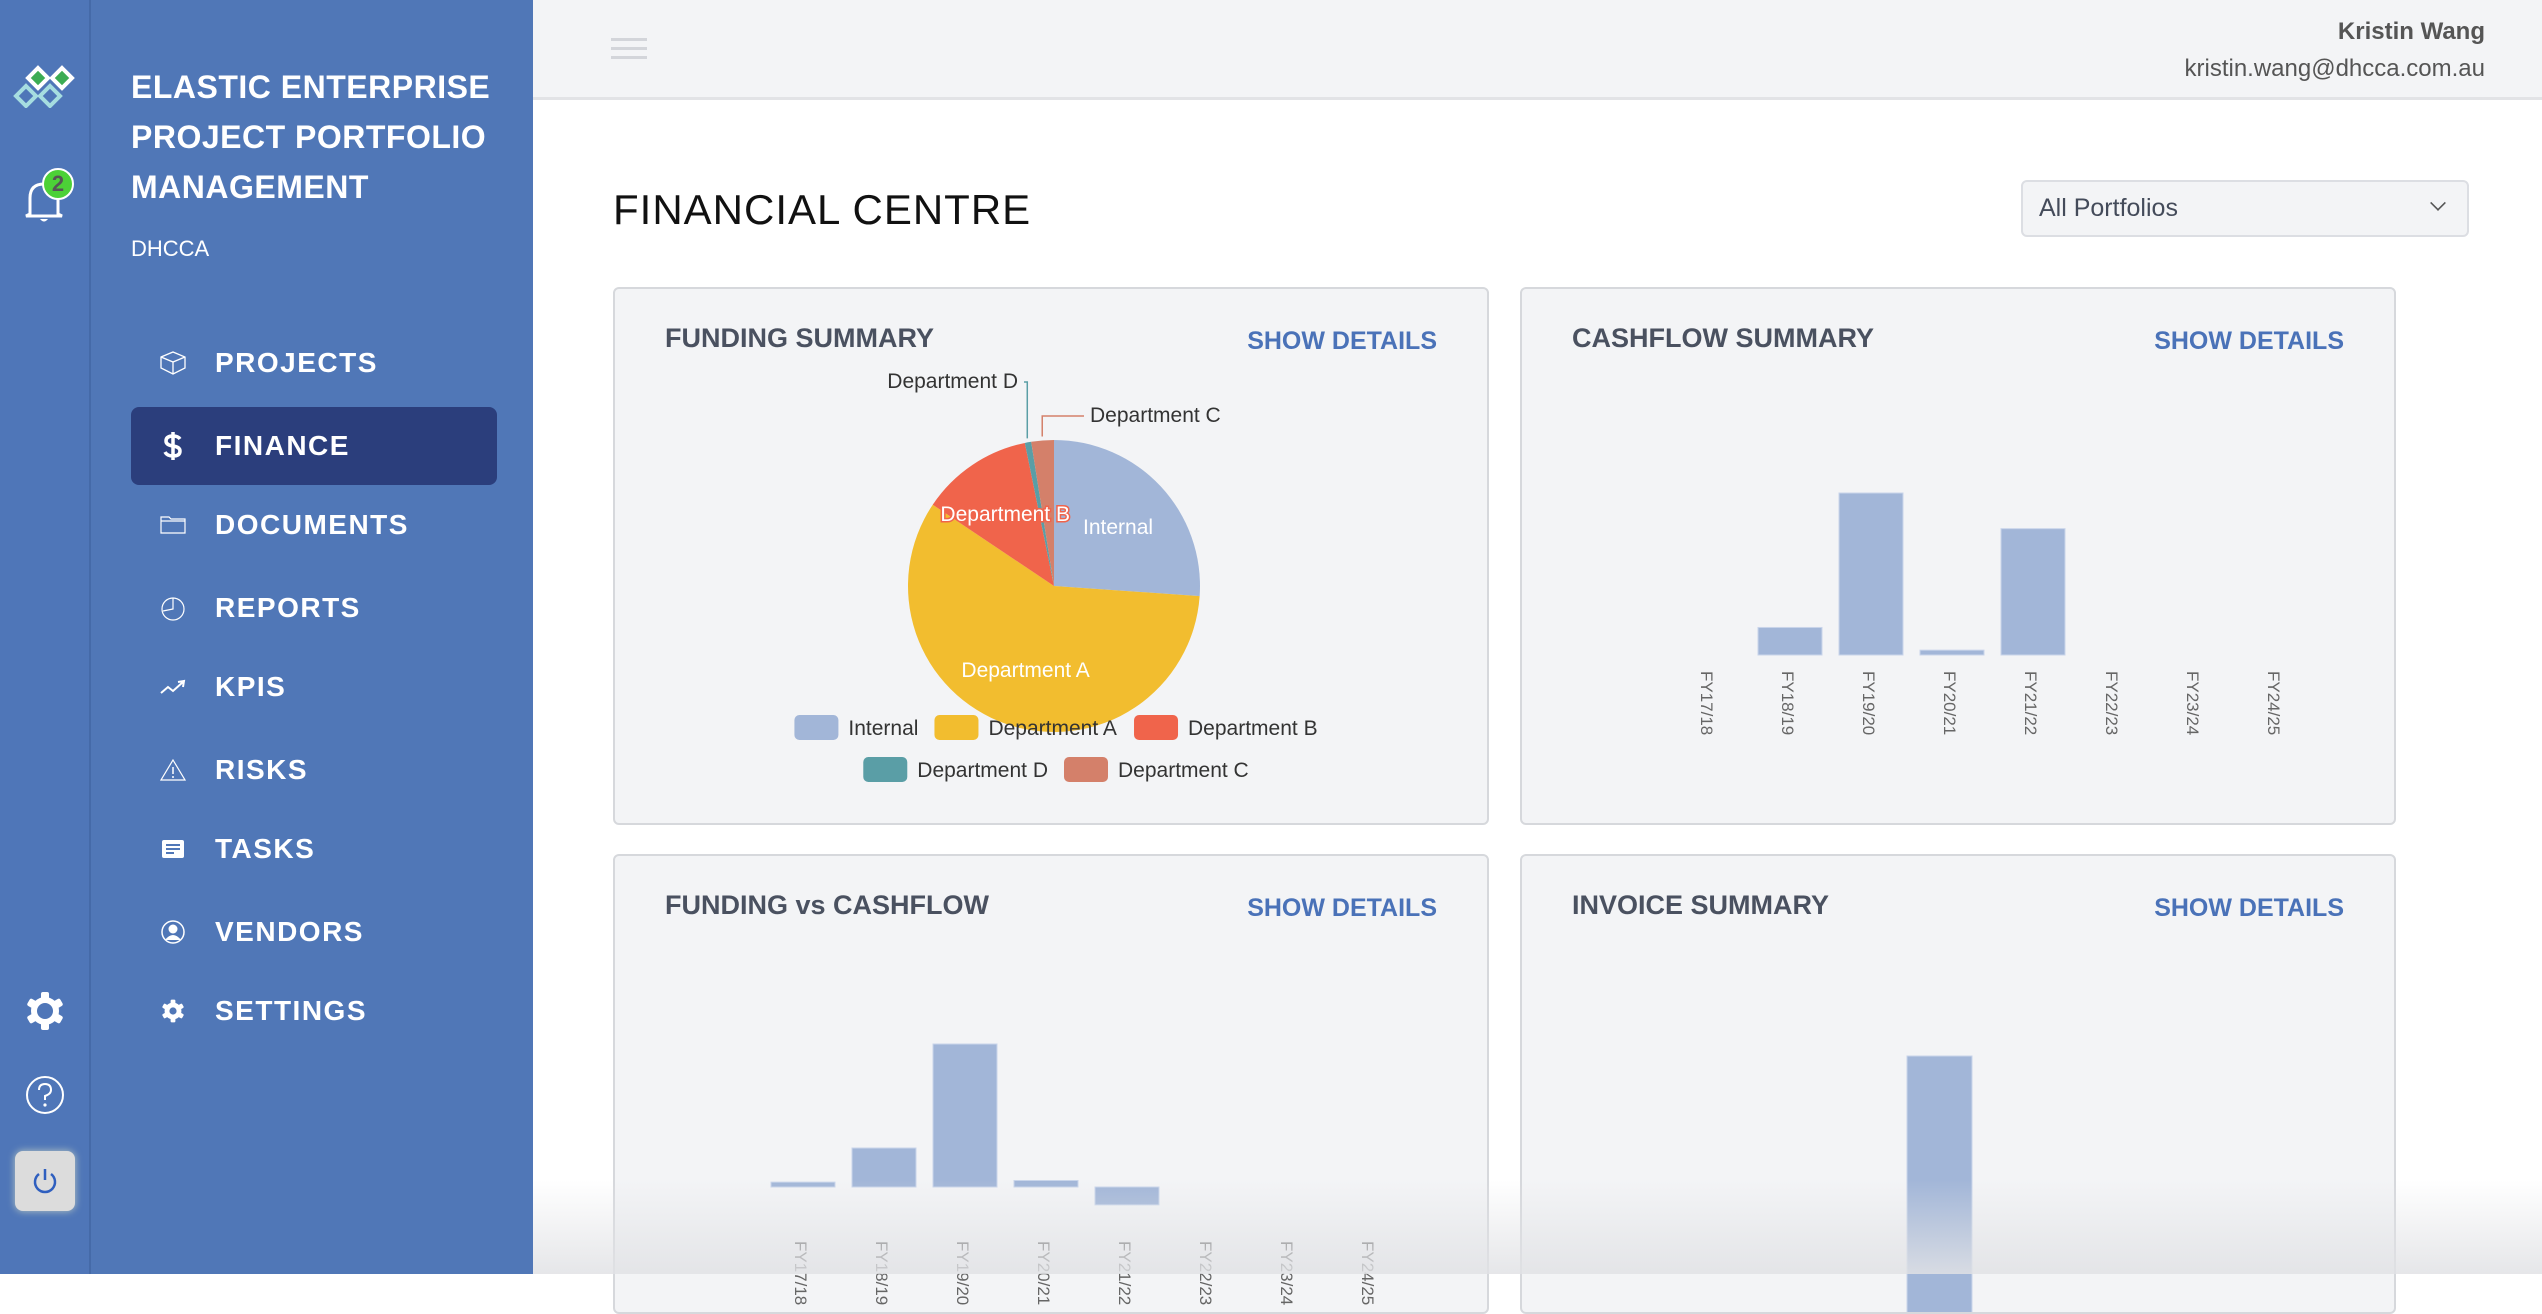 The width and height of the screenshot is (2542, 1314). What do you see at coordinates (289, 931) in the screenshot?
I see `sidebar-item-label: VENDORS` at bounding box center [289, 931].